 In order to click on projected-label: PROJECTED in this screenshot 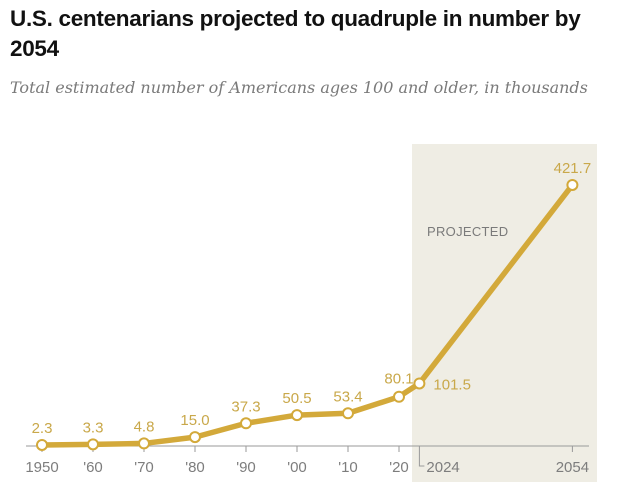, I will do `click(467, 231)`.